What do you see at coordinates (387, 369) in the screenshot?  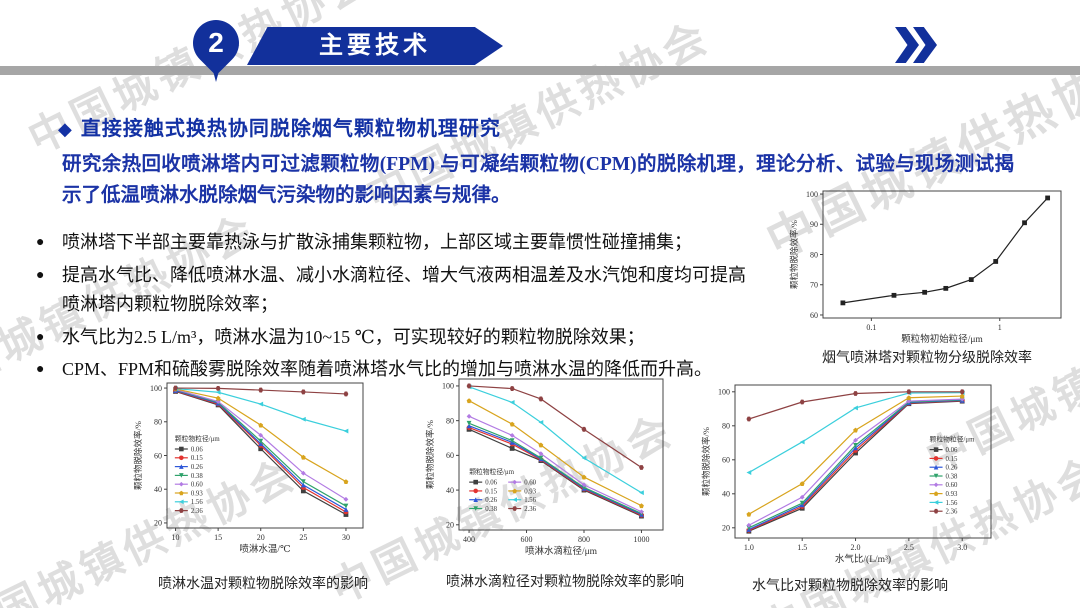 I see `bullet-text: CPM、FPM和硫酸雾脱除效率随着喷淋塔水气比的增加与喷淋水温的降低而升高。` at bounding box center [387, 369].